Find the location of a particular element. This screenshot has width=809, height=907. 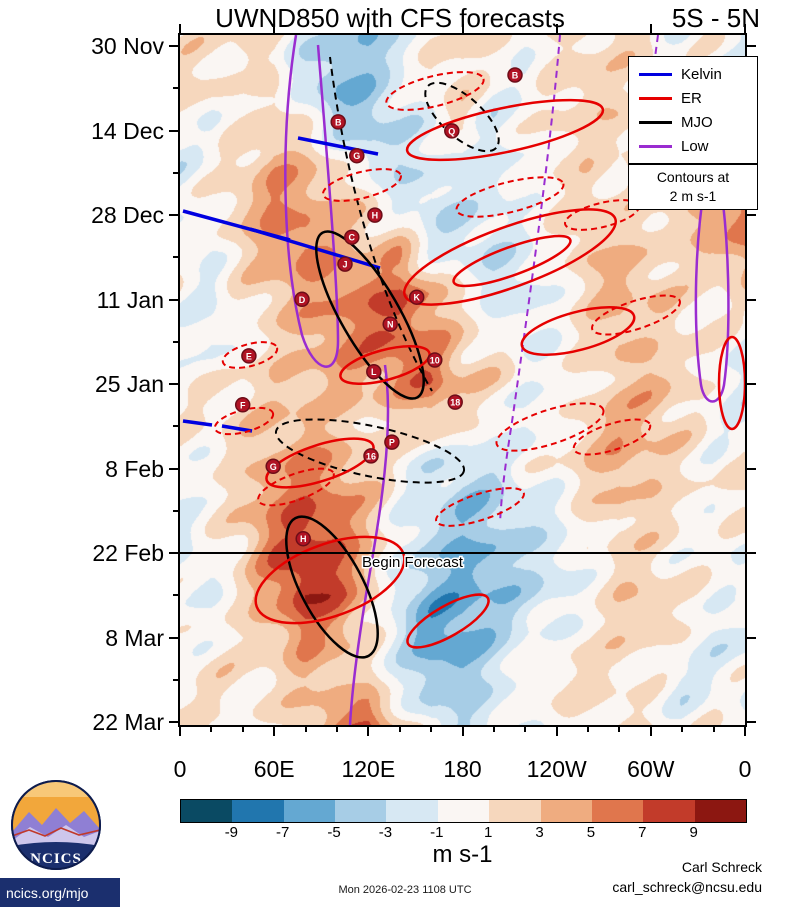

storm-marker: L is located at coordinates (374, 371).